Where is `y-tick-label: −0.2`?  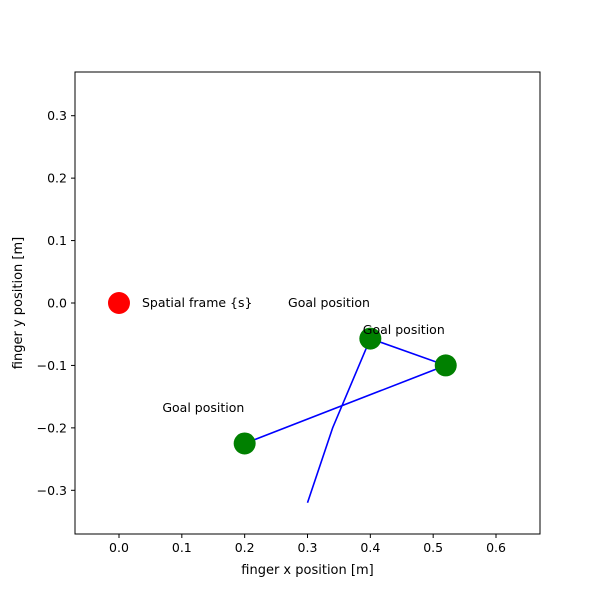
y-tick-label: −0.2 is located at coordinates (52, 427).